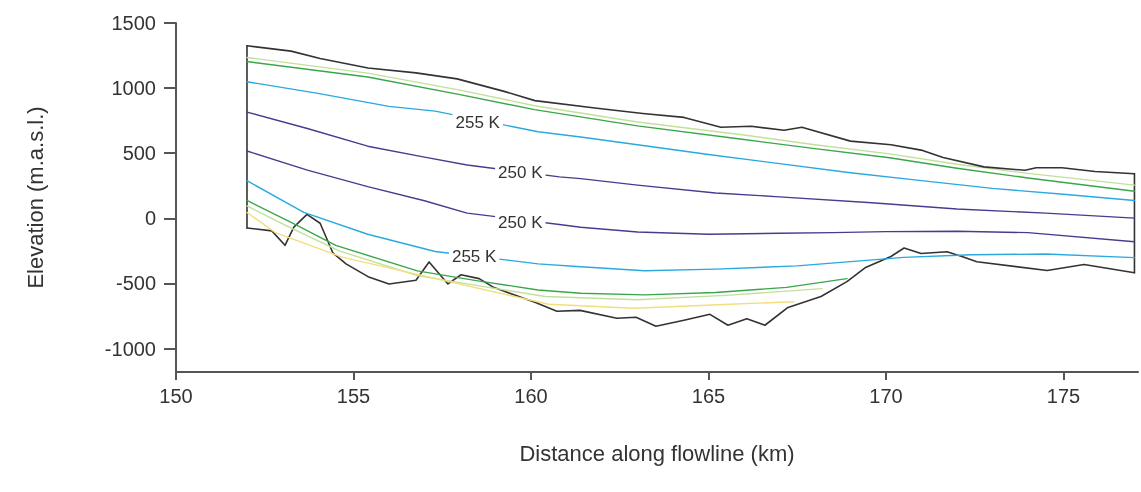 The height and width of the screenshot is (492, 1141). I want to click on x-tick-label: 170, so click(886, 396).